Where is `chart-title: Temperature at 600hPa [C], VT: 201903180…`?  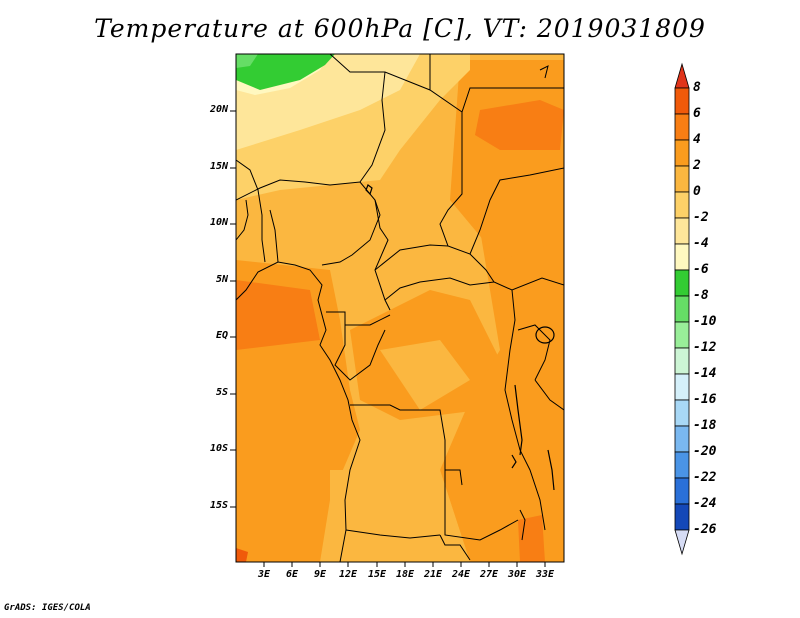
chart-title: Temperature at 600hPa [C], VT: 201903180… is located at coordinates (400, 28).